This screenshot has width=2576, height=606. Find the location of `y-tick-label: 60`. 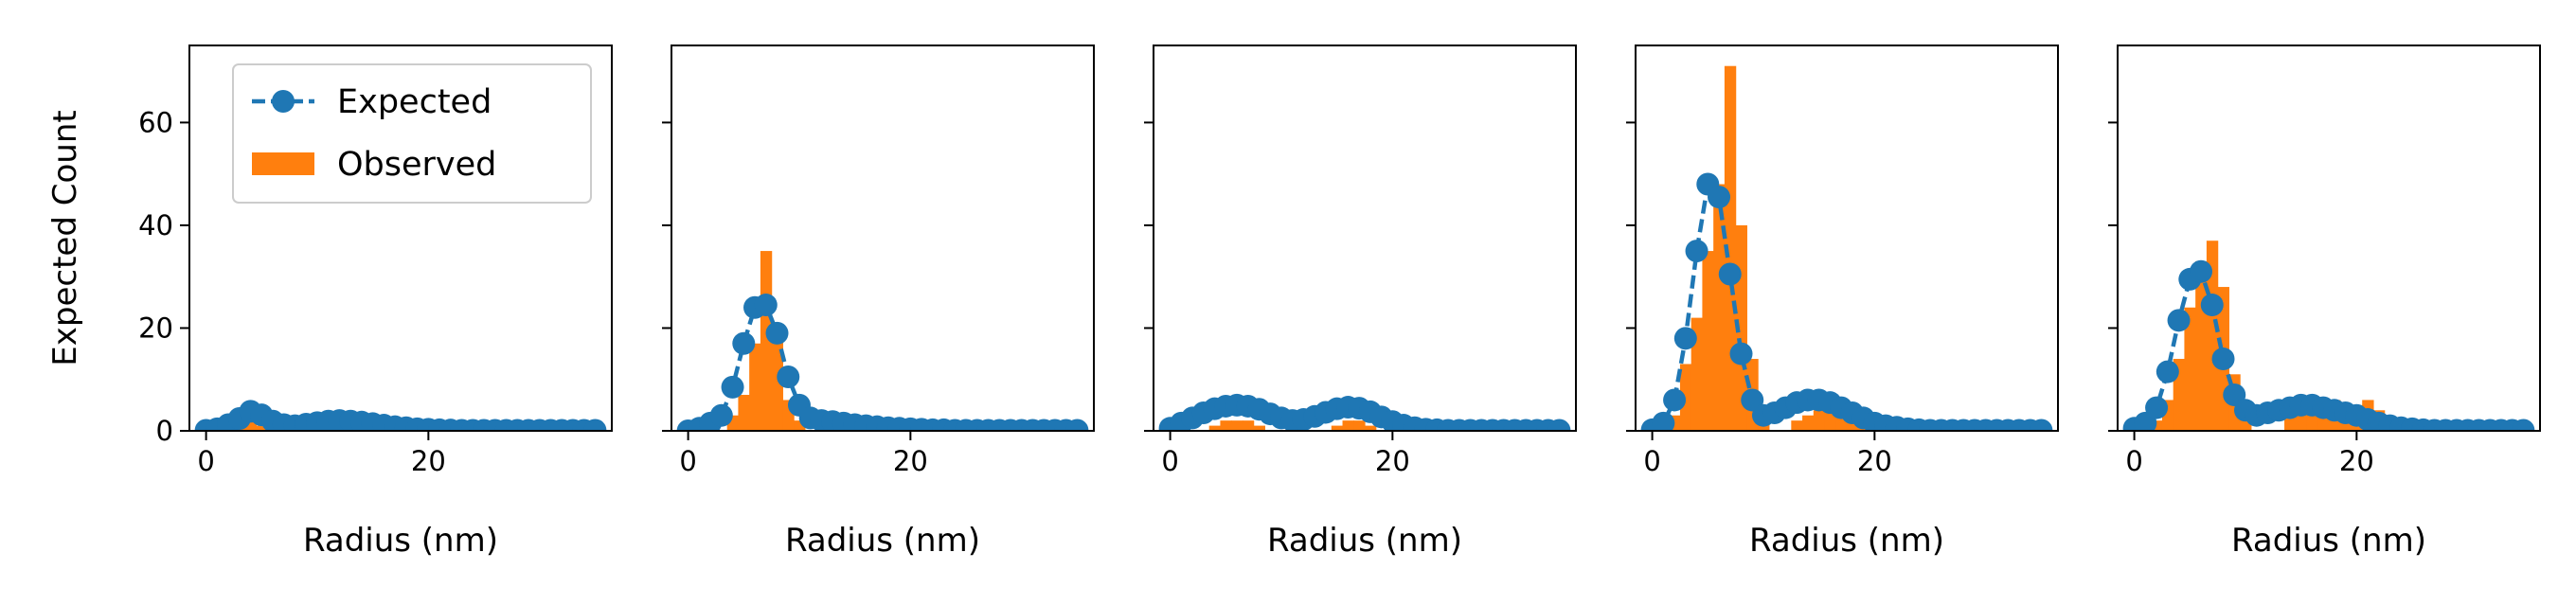

y-tick-label: 60 is located at coordinates (155, 122).